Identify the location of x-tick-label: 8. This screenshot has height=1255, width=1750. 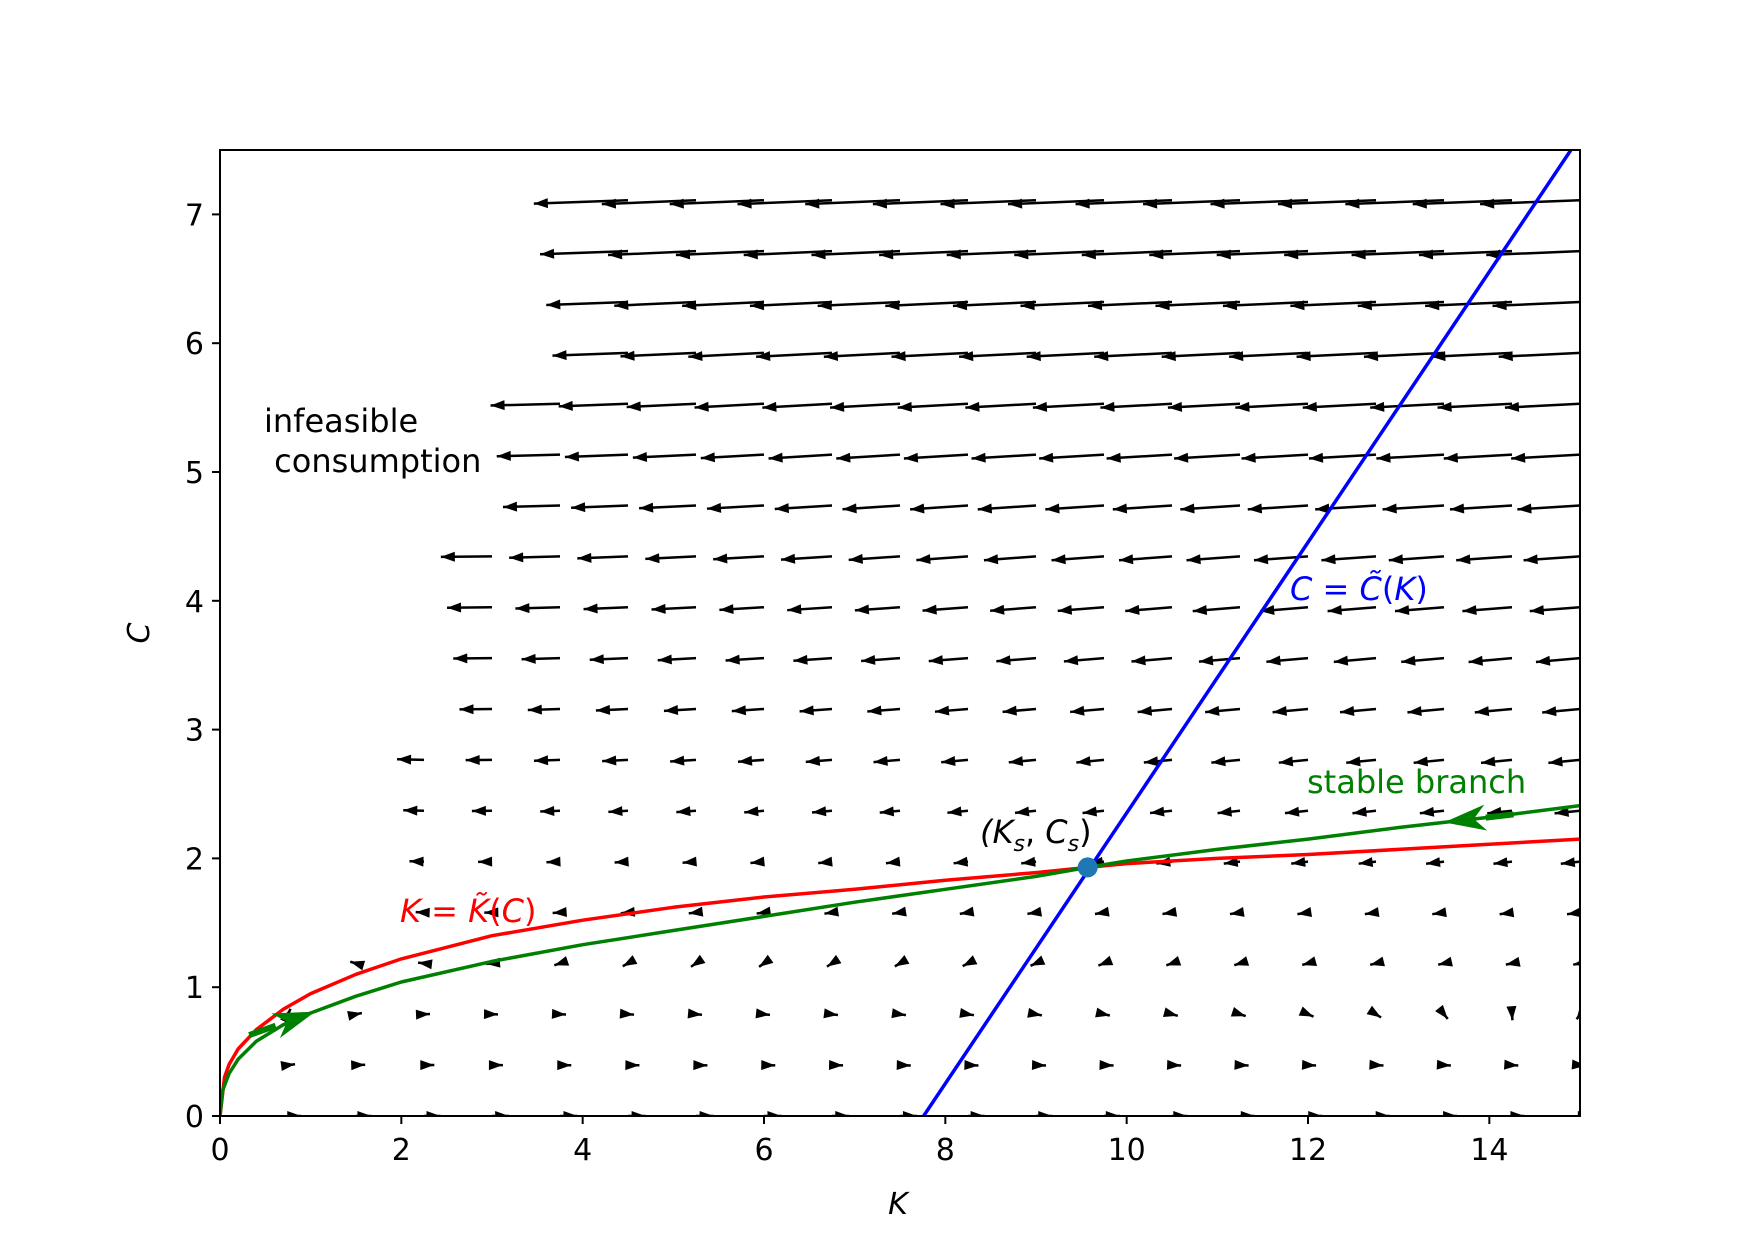
(945, 1150).